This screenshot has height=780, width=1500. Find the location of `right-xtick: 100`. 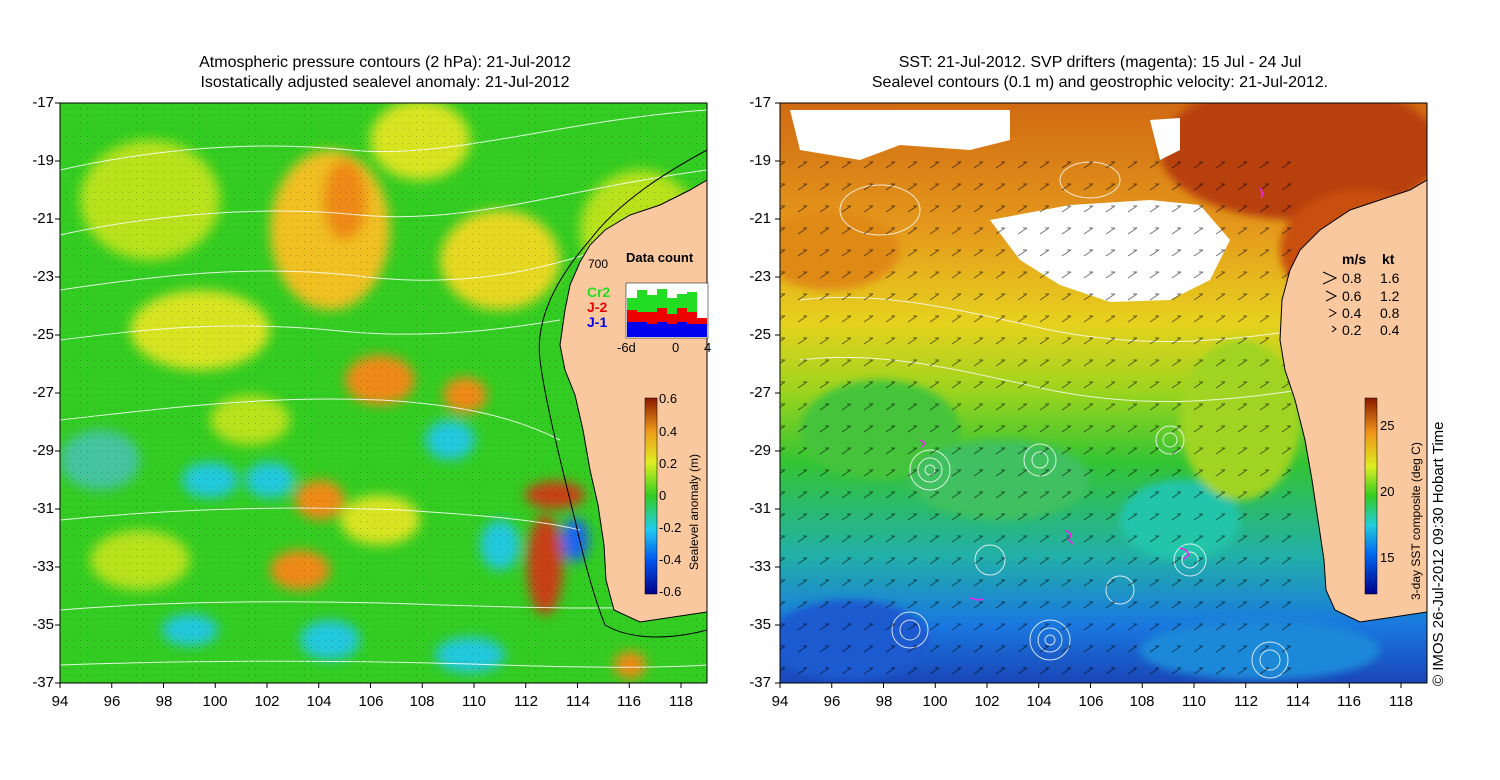

right-xtick: 100 is located at coordinates (935, 701).